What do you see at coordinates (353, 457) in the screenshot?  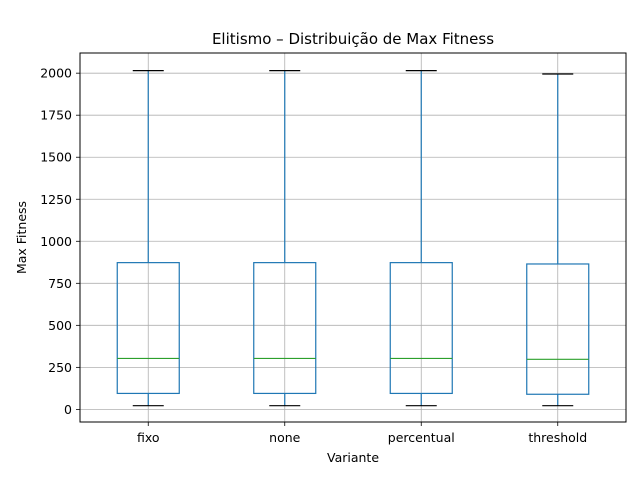 I see `x-axis-title: Variante` at bounding box center [353, 457].